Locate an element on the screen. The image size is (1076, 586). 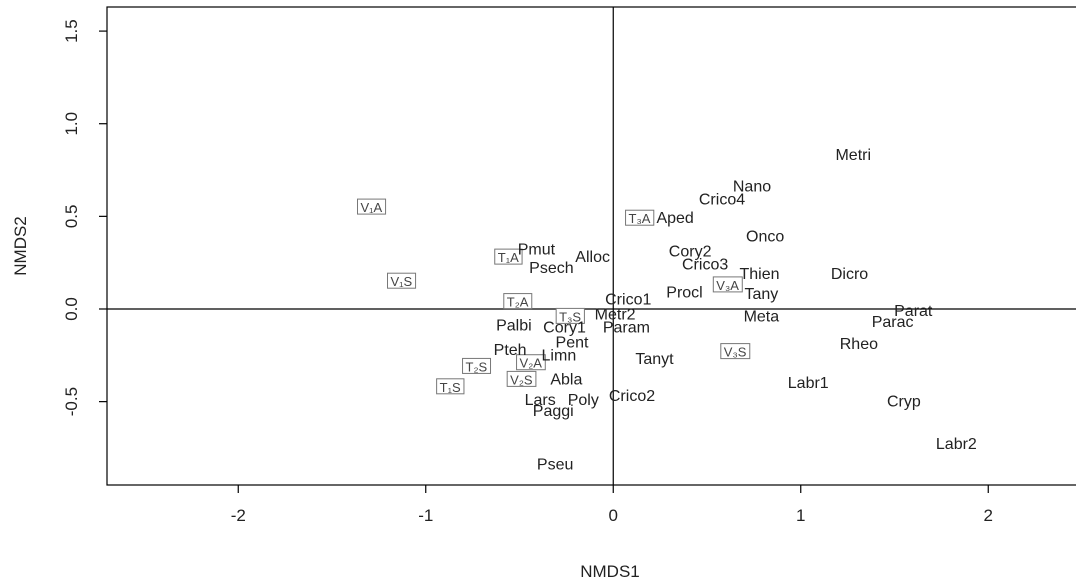
species-label: Metri is located at coordinates (853, 155).